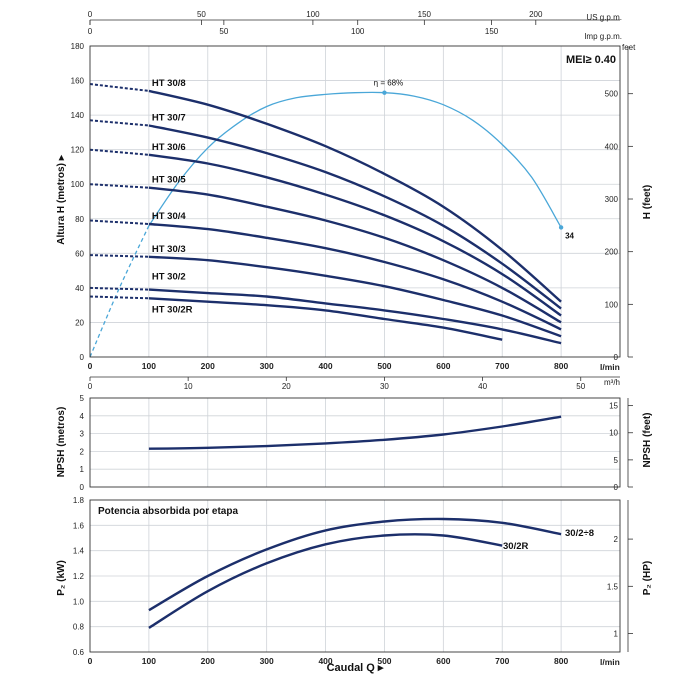  Describe the element at coordinates (82, 487) in the screenshot. I see `npsh-y-tick-label: 0` at that location.